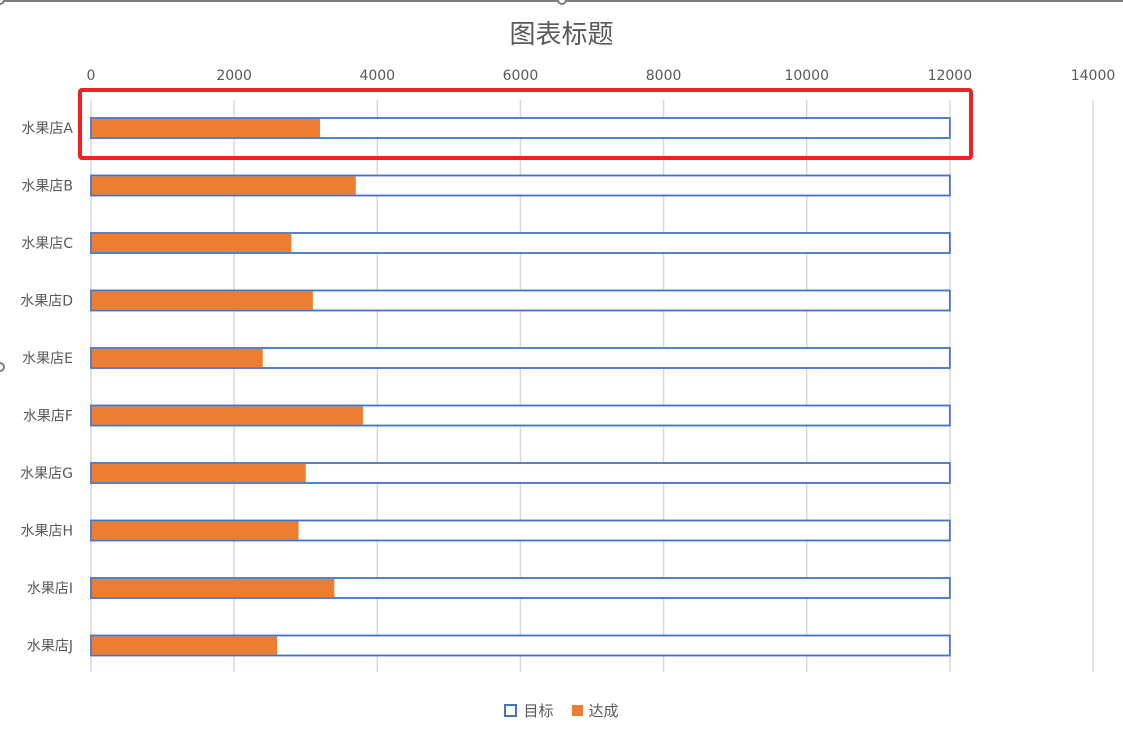 This screenshot has width=1123, height=730. Describe the element at coordinates (48, 417) in the screenshot. I see `category-label-5: 水果店F` at that location.